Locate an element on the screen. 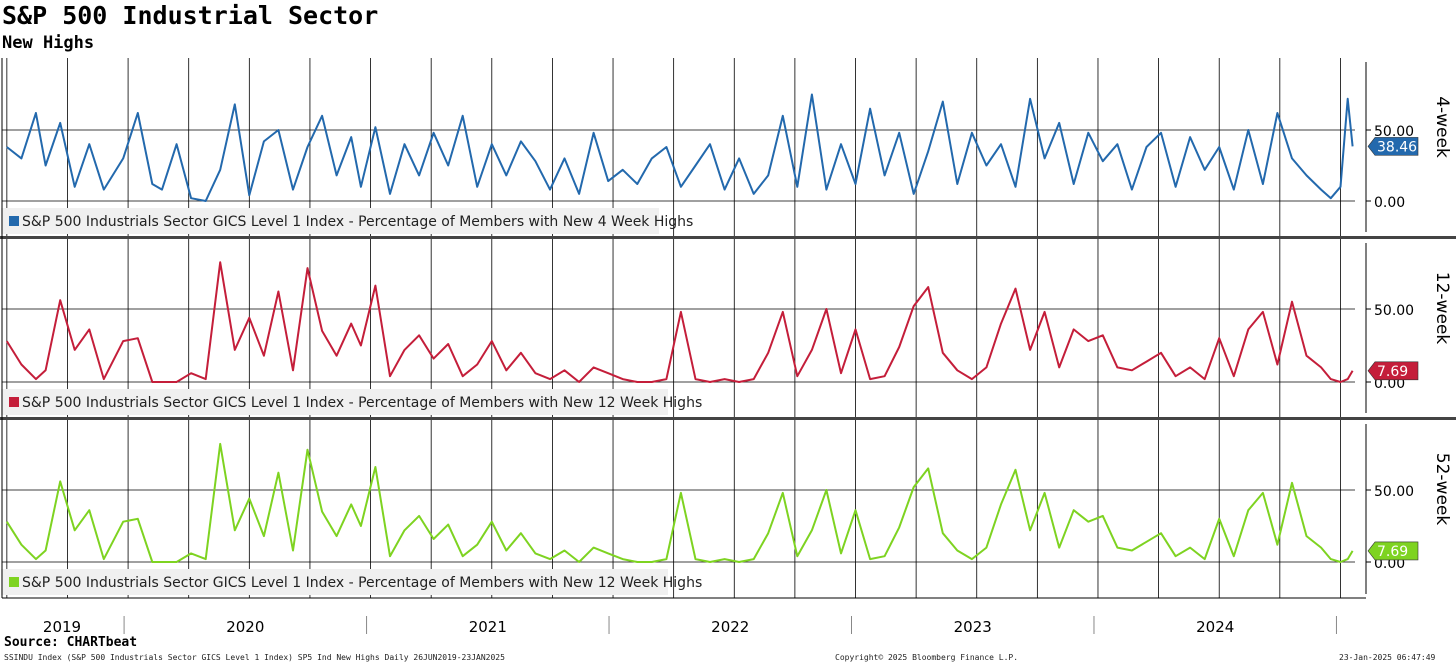  y-tick-label: 0.00 is located at coordinates (1389, 203).